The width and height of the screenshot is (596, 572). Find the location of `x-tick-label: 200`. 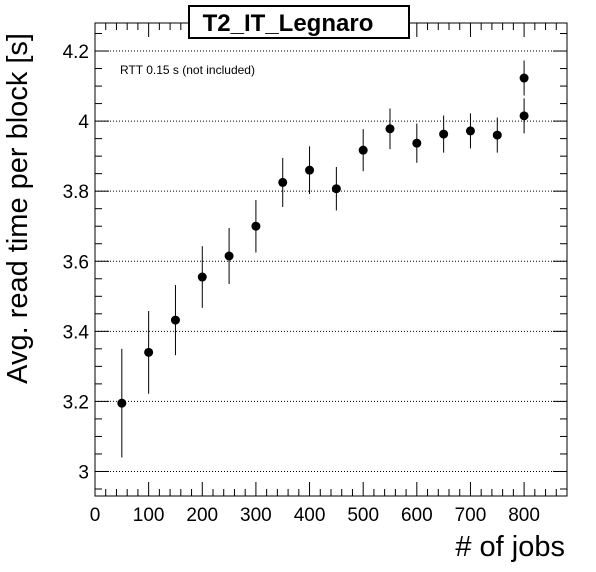

x-tick-label: 200 is located at coordinates (202, 515).